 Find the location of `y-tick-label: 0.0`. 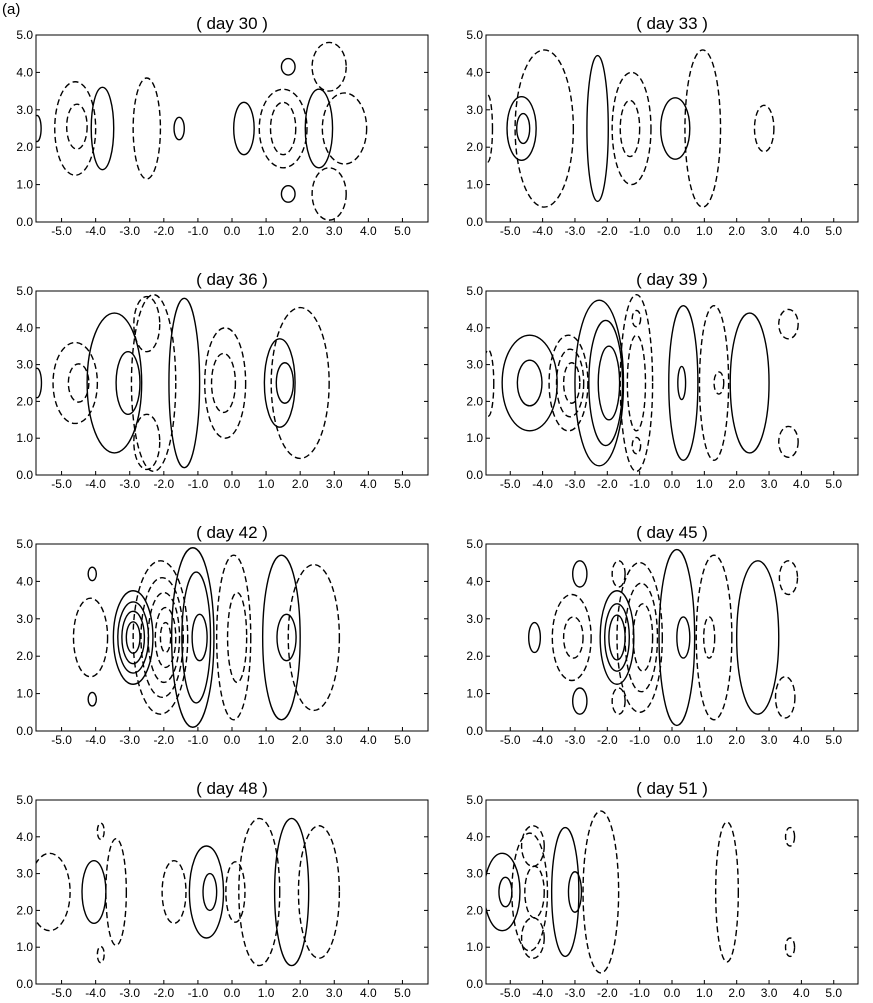

y-tick-label: 0.0 is located at coordinates (474, 475).